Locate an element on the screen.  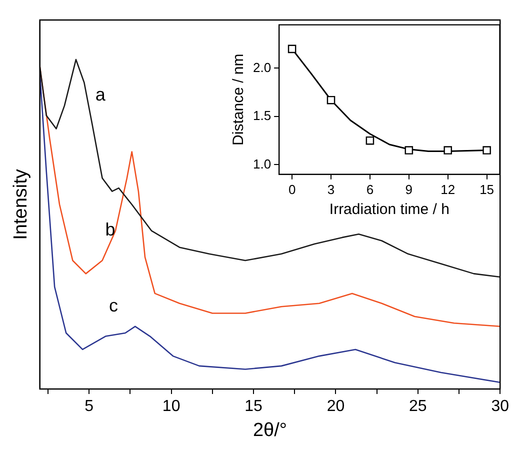
x-tick-label: 30 is located at coordinates (500, 407).